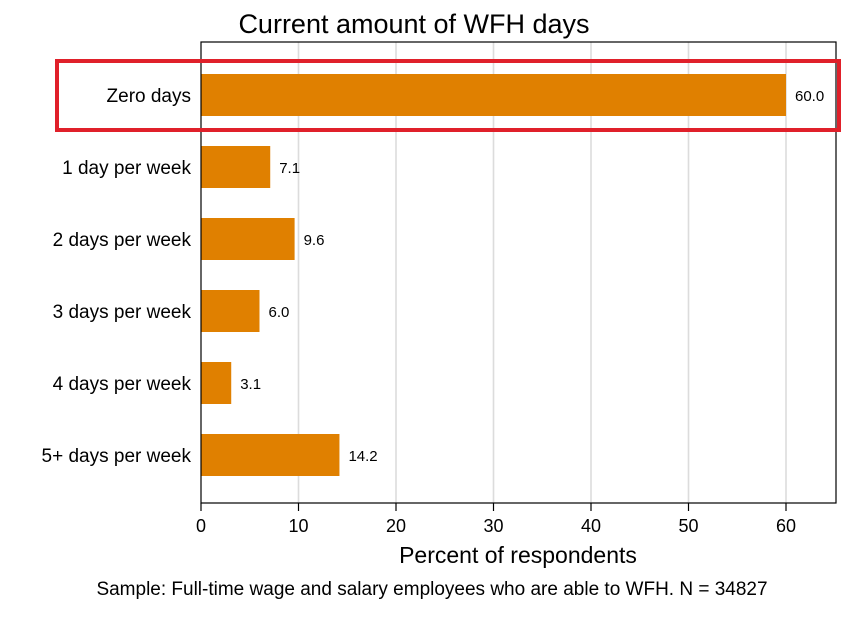  I want to click on chart-title: Current amount of WFH days, so click(413, 24).